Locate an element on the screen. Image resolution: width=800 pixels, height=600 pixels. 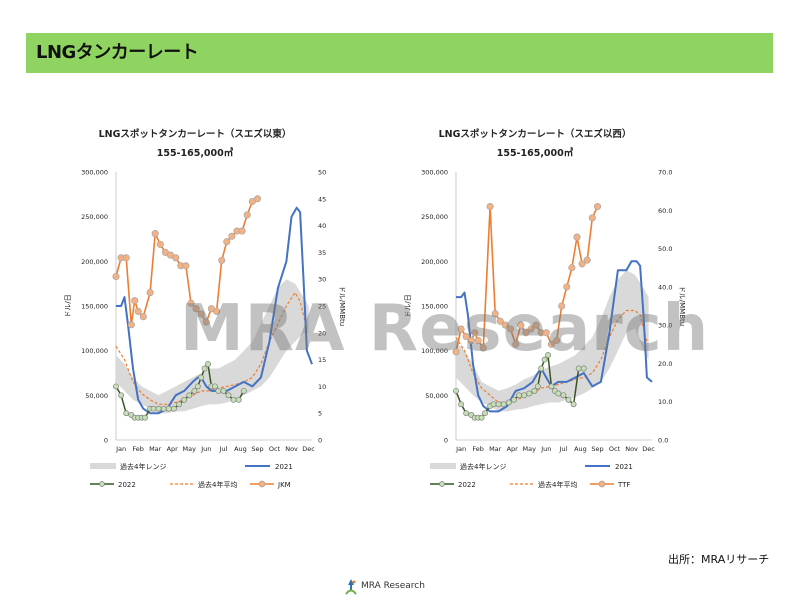
y2-tick-label: 40.0 is located at coordinates (665, 287).